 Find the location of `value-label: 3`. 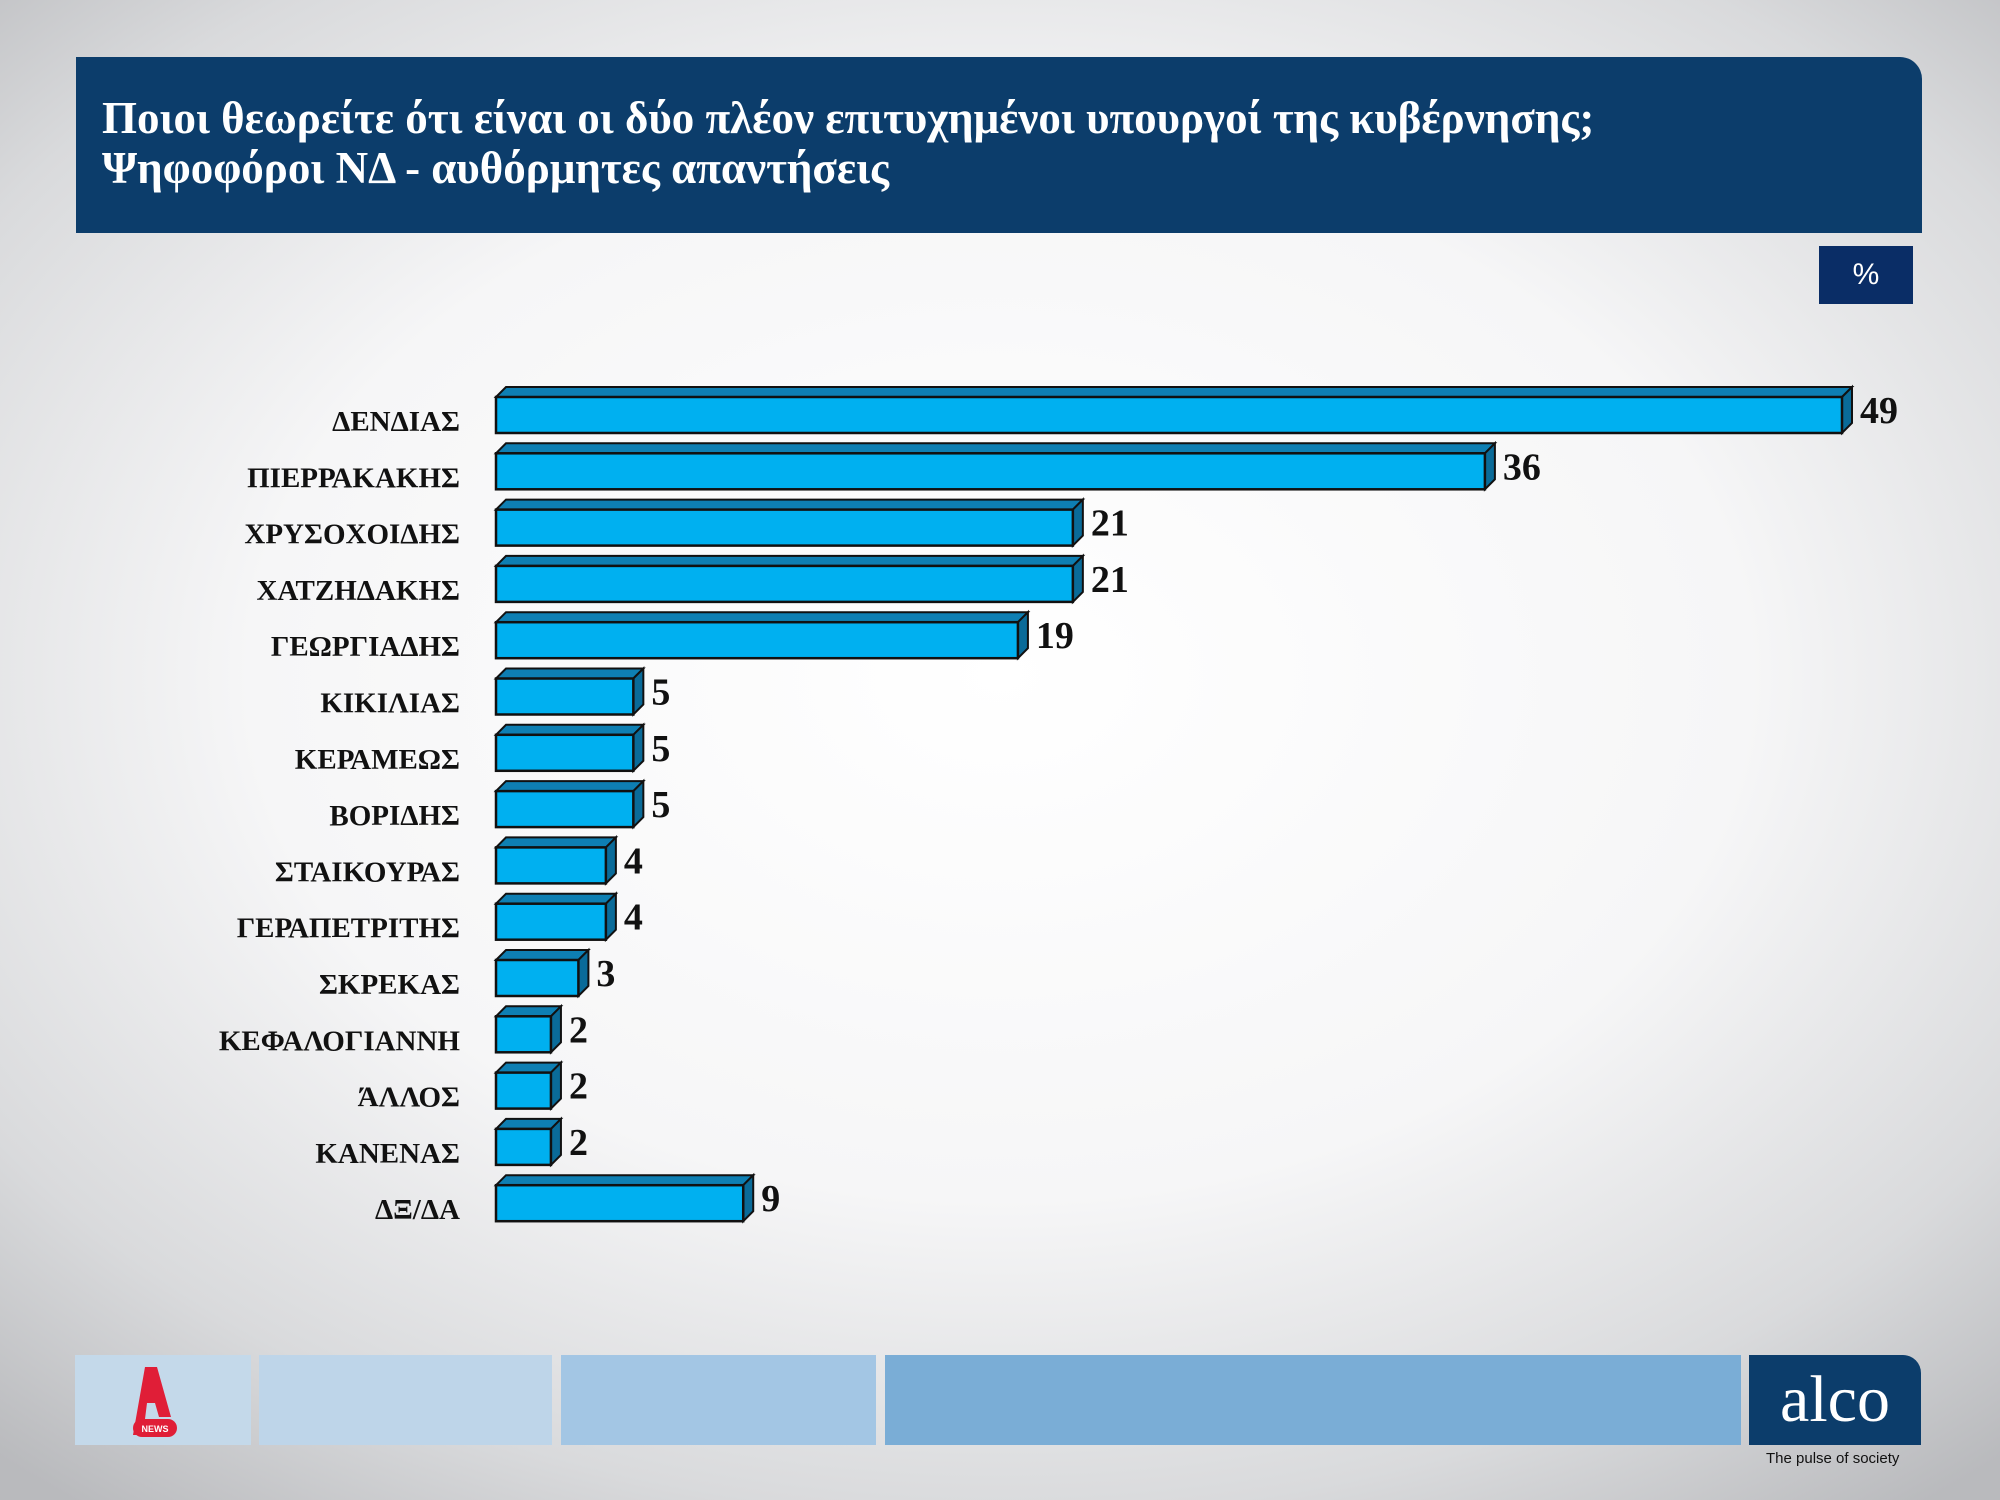

value-label: 3 is located at coordinates (605, 974).